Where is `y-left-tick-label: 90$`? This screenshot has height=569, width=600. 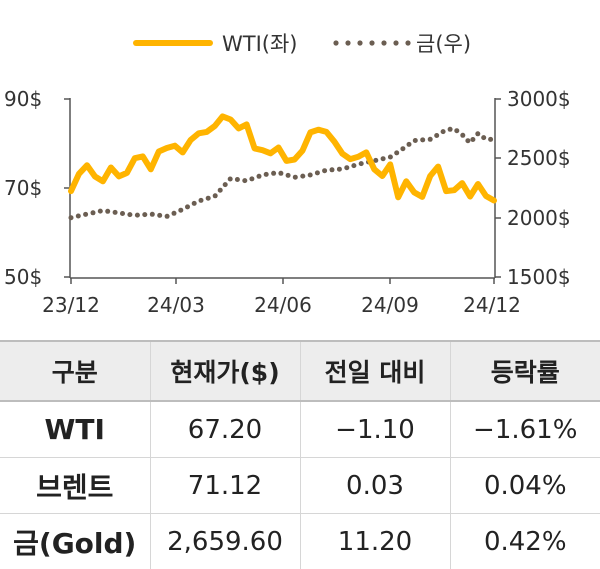 y-left-tick-label: 90$ is located at coordinates (23, 99).